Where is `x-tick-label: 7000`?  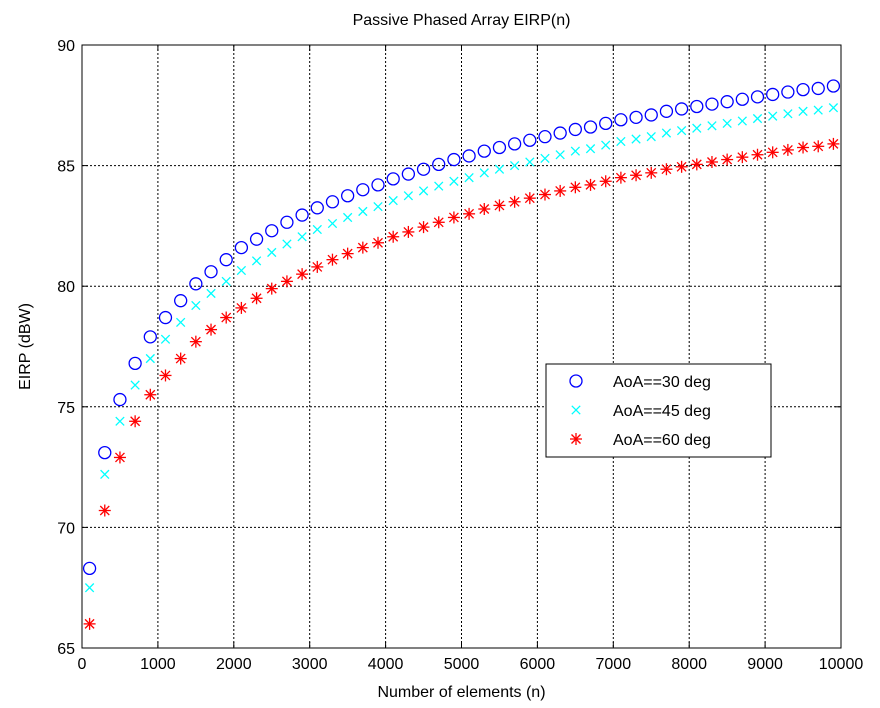
x-tick-label: 7000 is located at coordinates (614, 664).